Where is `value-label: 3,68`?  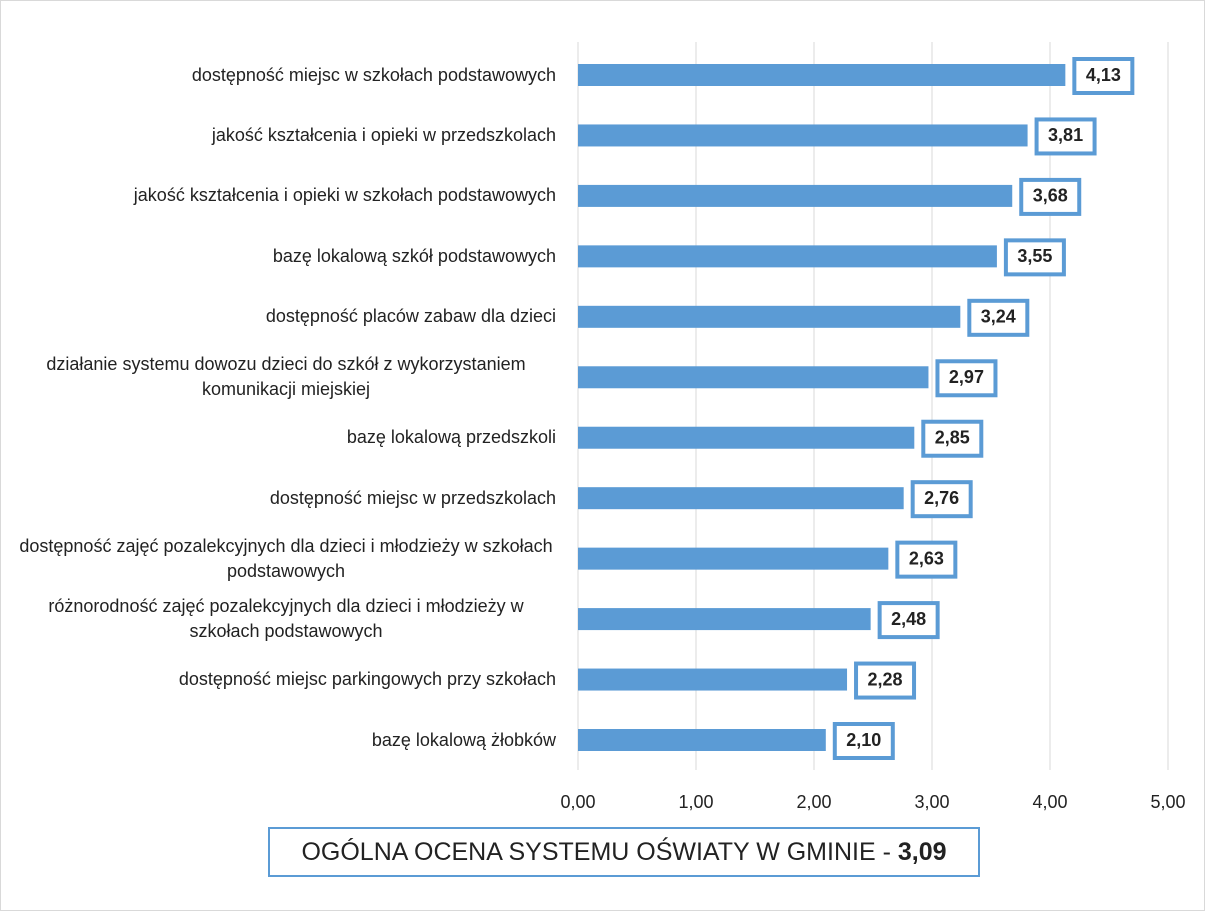 value-label: 3,68 is located at coordinates (1050, 196).